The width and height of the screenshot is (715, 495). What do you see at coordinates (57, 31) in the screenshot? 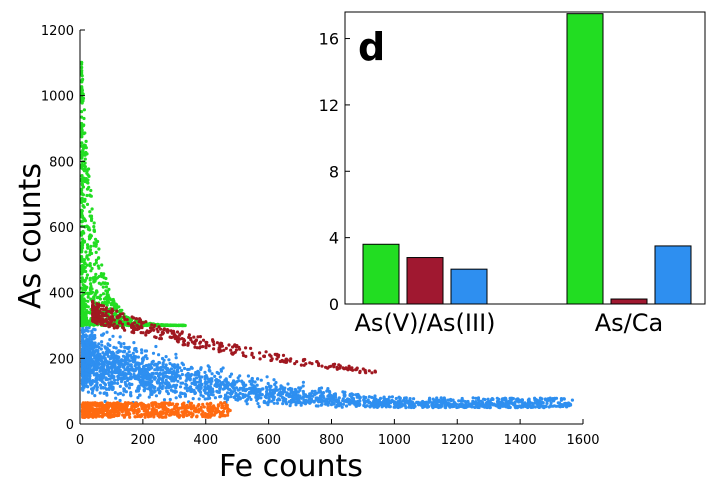
I see `y-tick-label: 1200` at bounding box center [57, 31].